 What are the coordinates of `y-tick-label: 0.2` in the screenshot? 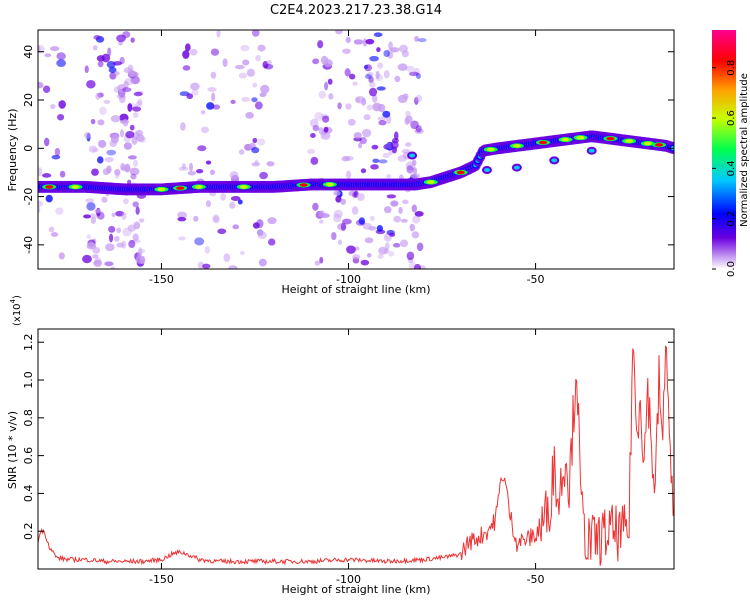 It's located at (28, 531).